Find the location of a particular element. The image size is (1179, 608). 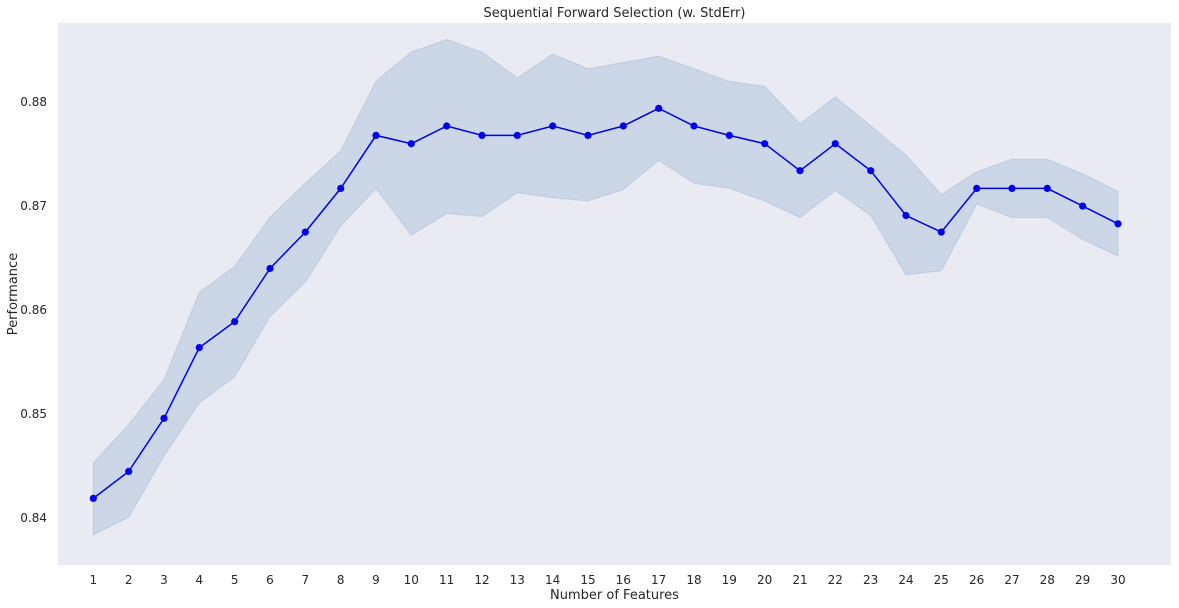

x-tick-label: 21 is located at coordinates (799, 580).